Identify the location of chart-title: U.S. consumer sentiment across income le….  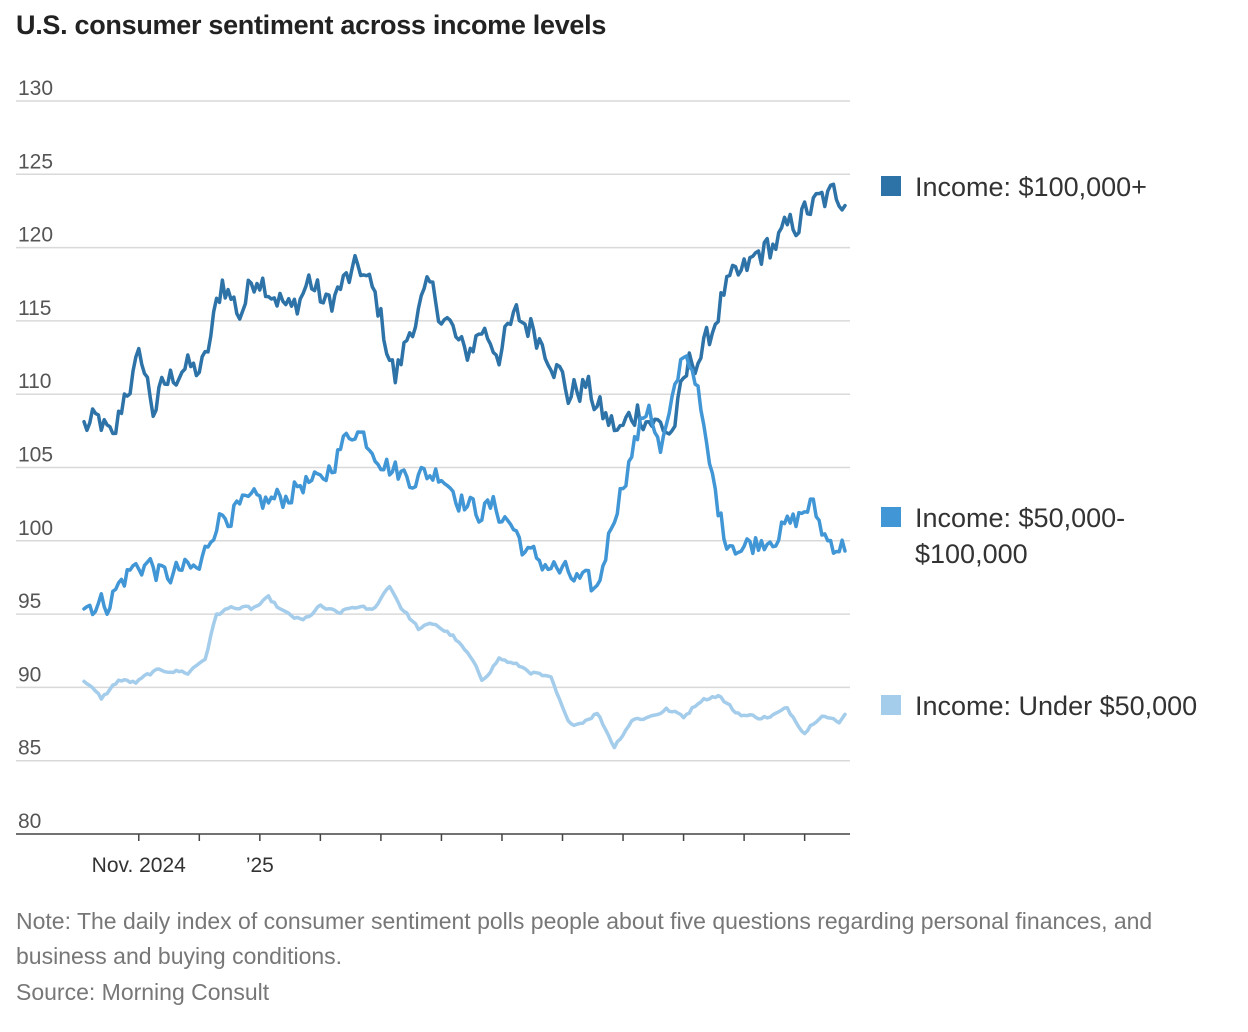
(311, 25).